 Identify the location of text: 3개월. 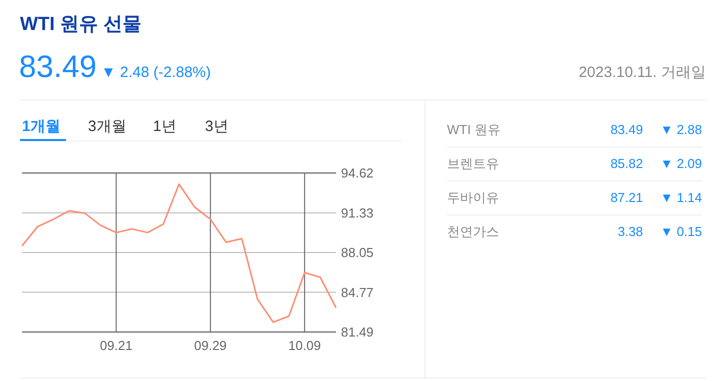
(107, 126).